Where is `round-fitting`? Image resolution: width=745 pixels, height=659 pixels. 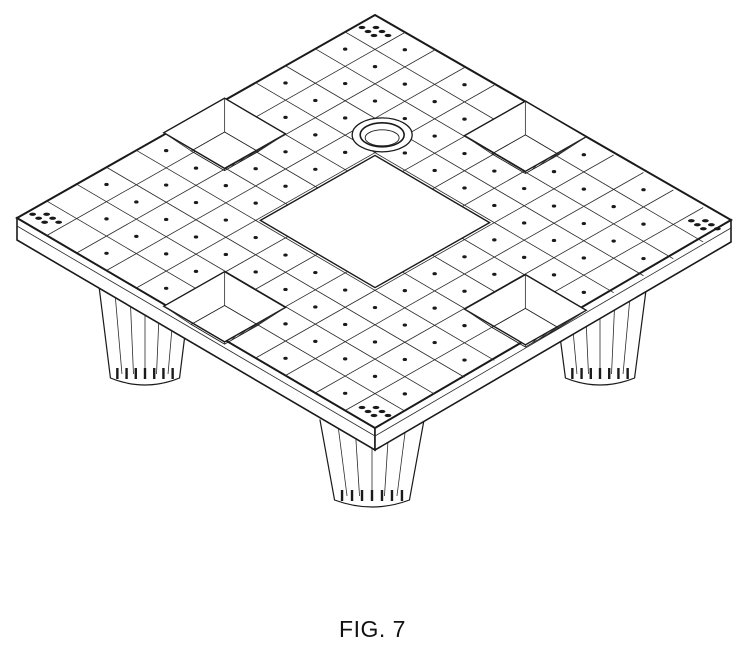
round-fitting is located at coordinates (382, 135).